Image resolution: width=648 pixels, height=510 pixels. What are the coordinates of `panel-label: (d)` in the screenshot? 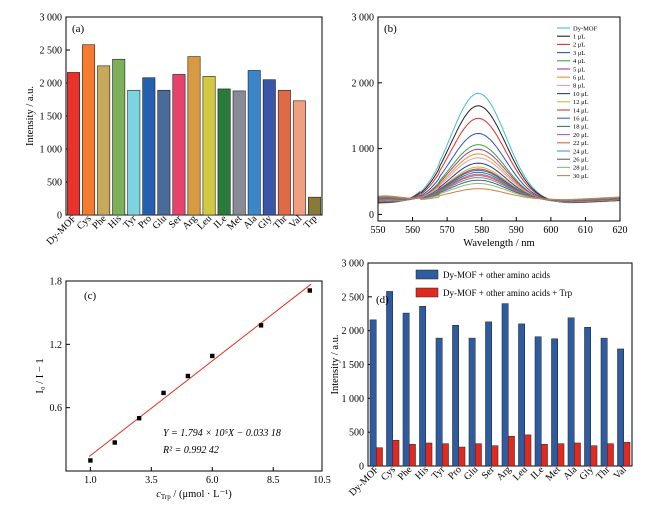 It's located at (382, 300).